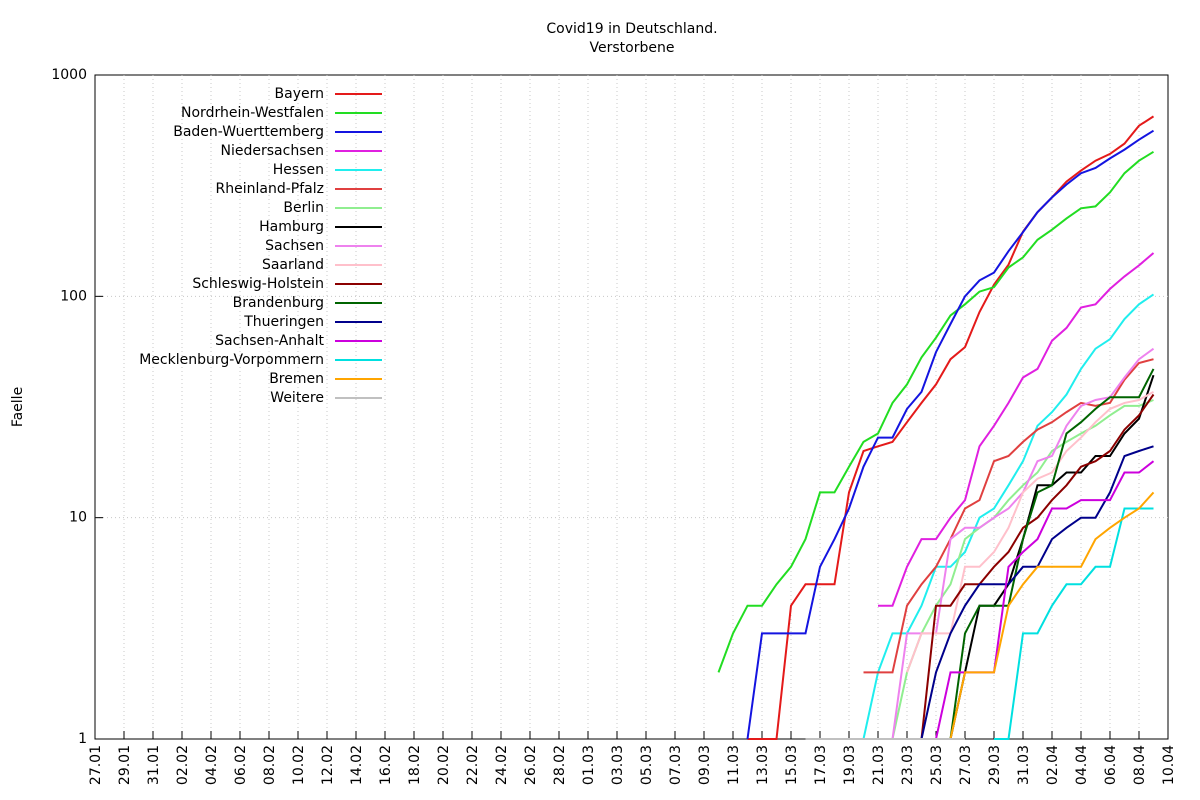 Image resolution: width=1200 pixels, height=800 pixels. Describe the element at coordinates (270, 765) in the screenshot. I see `x-tick-label: 08.02` at that location.